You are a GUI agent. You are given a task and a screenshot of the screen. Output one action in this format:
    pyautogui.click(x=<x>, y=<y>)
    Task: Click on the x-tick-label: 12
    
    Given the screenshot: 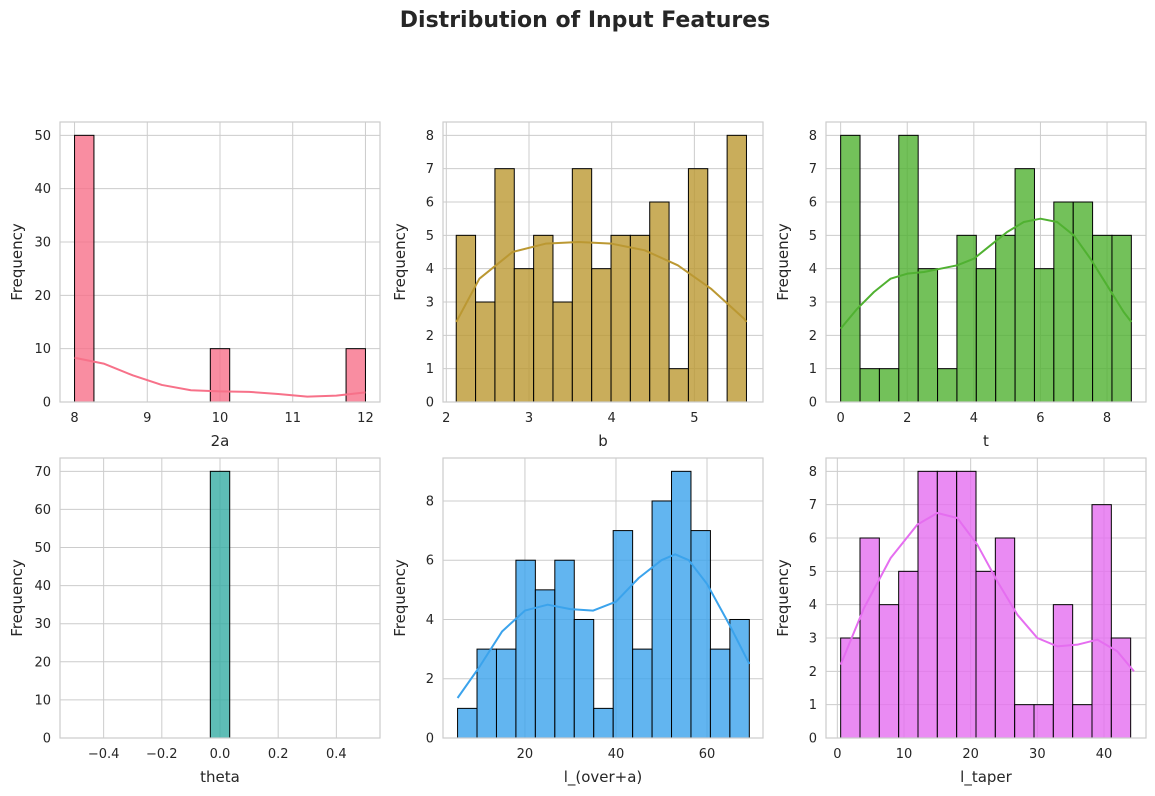 What is the action you would take?
    pyautogui.click(x=365, y=418)
    